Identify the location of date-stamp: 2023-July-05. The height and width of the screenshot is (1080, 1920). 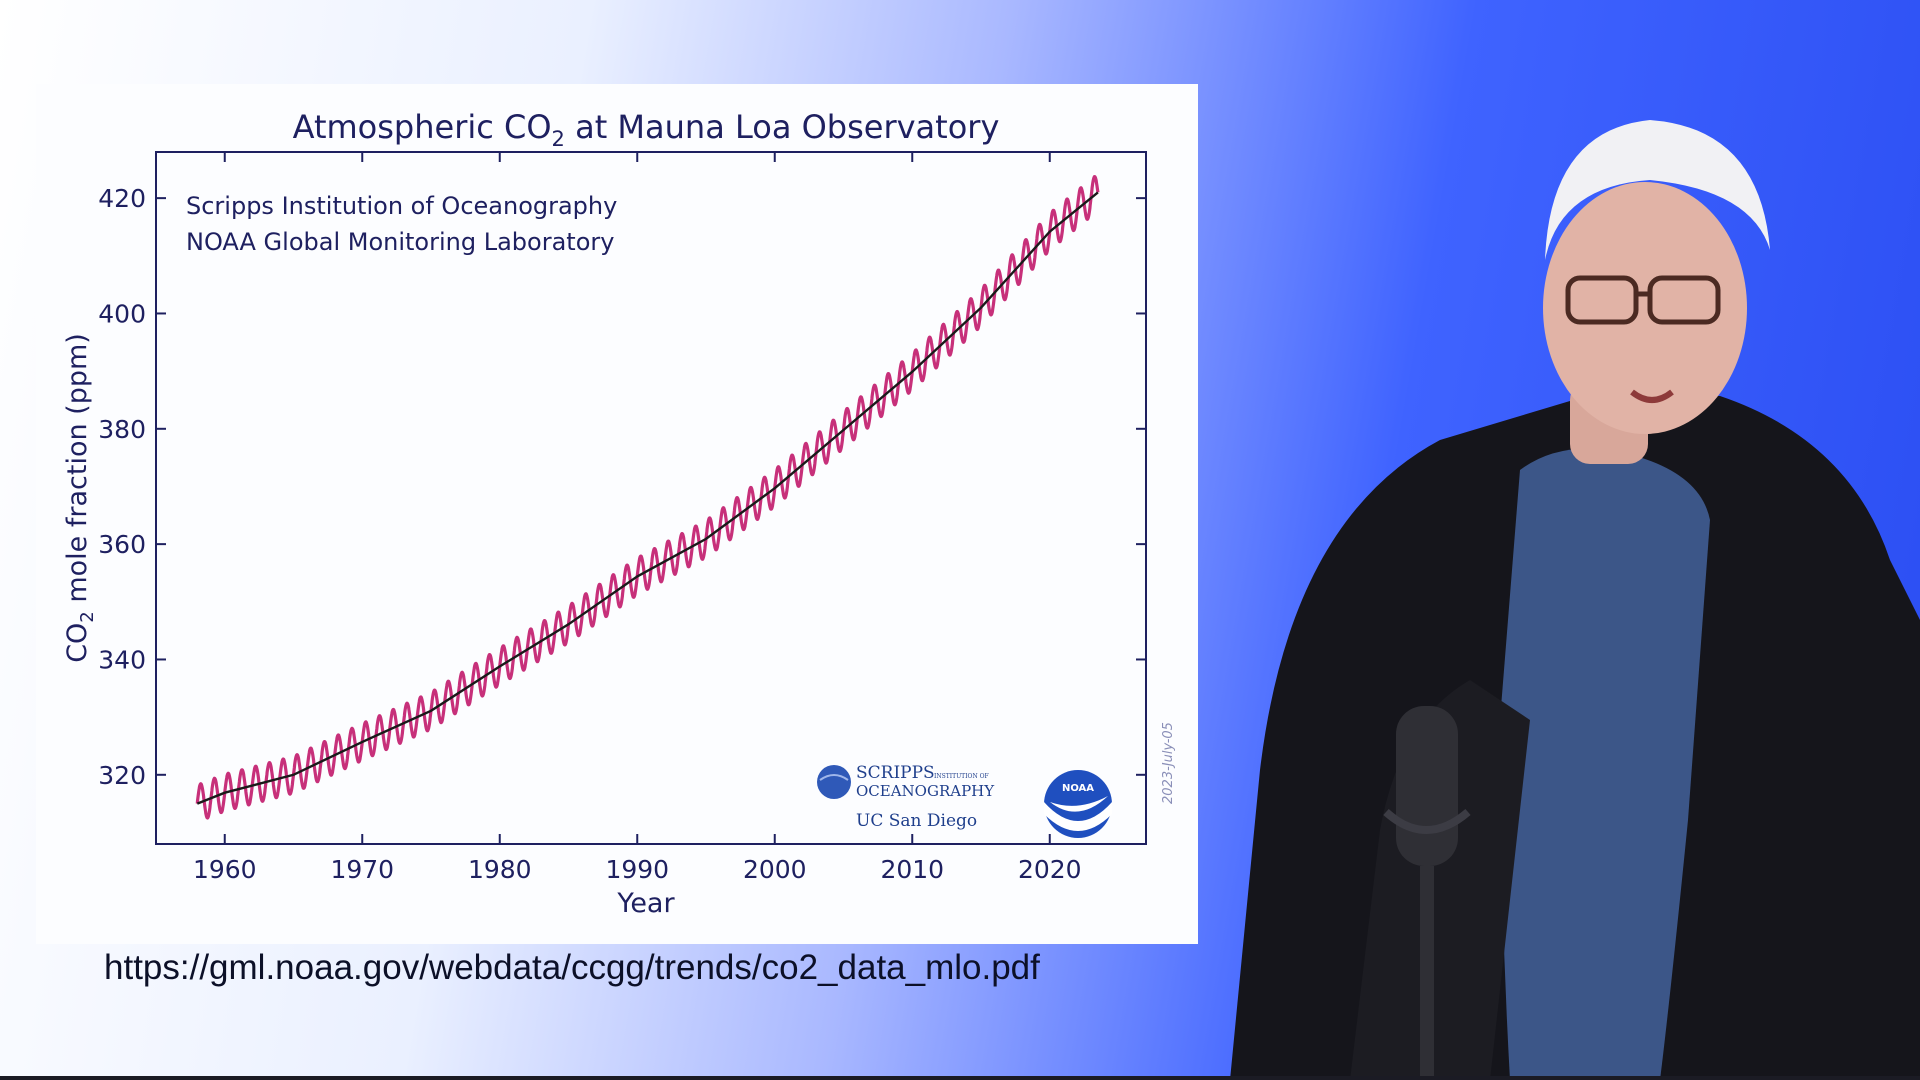
(1168, 763).